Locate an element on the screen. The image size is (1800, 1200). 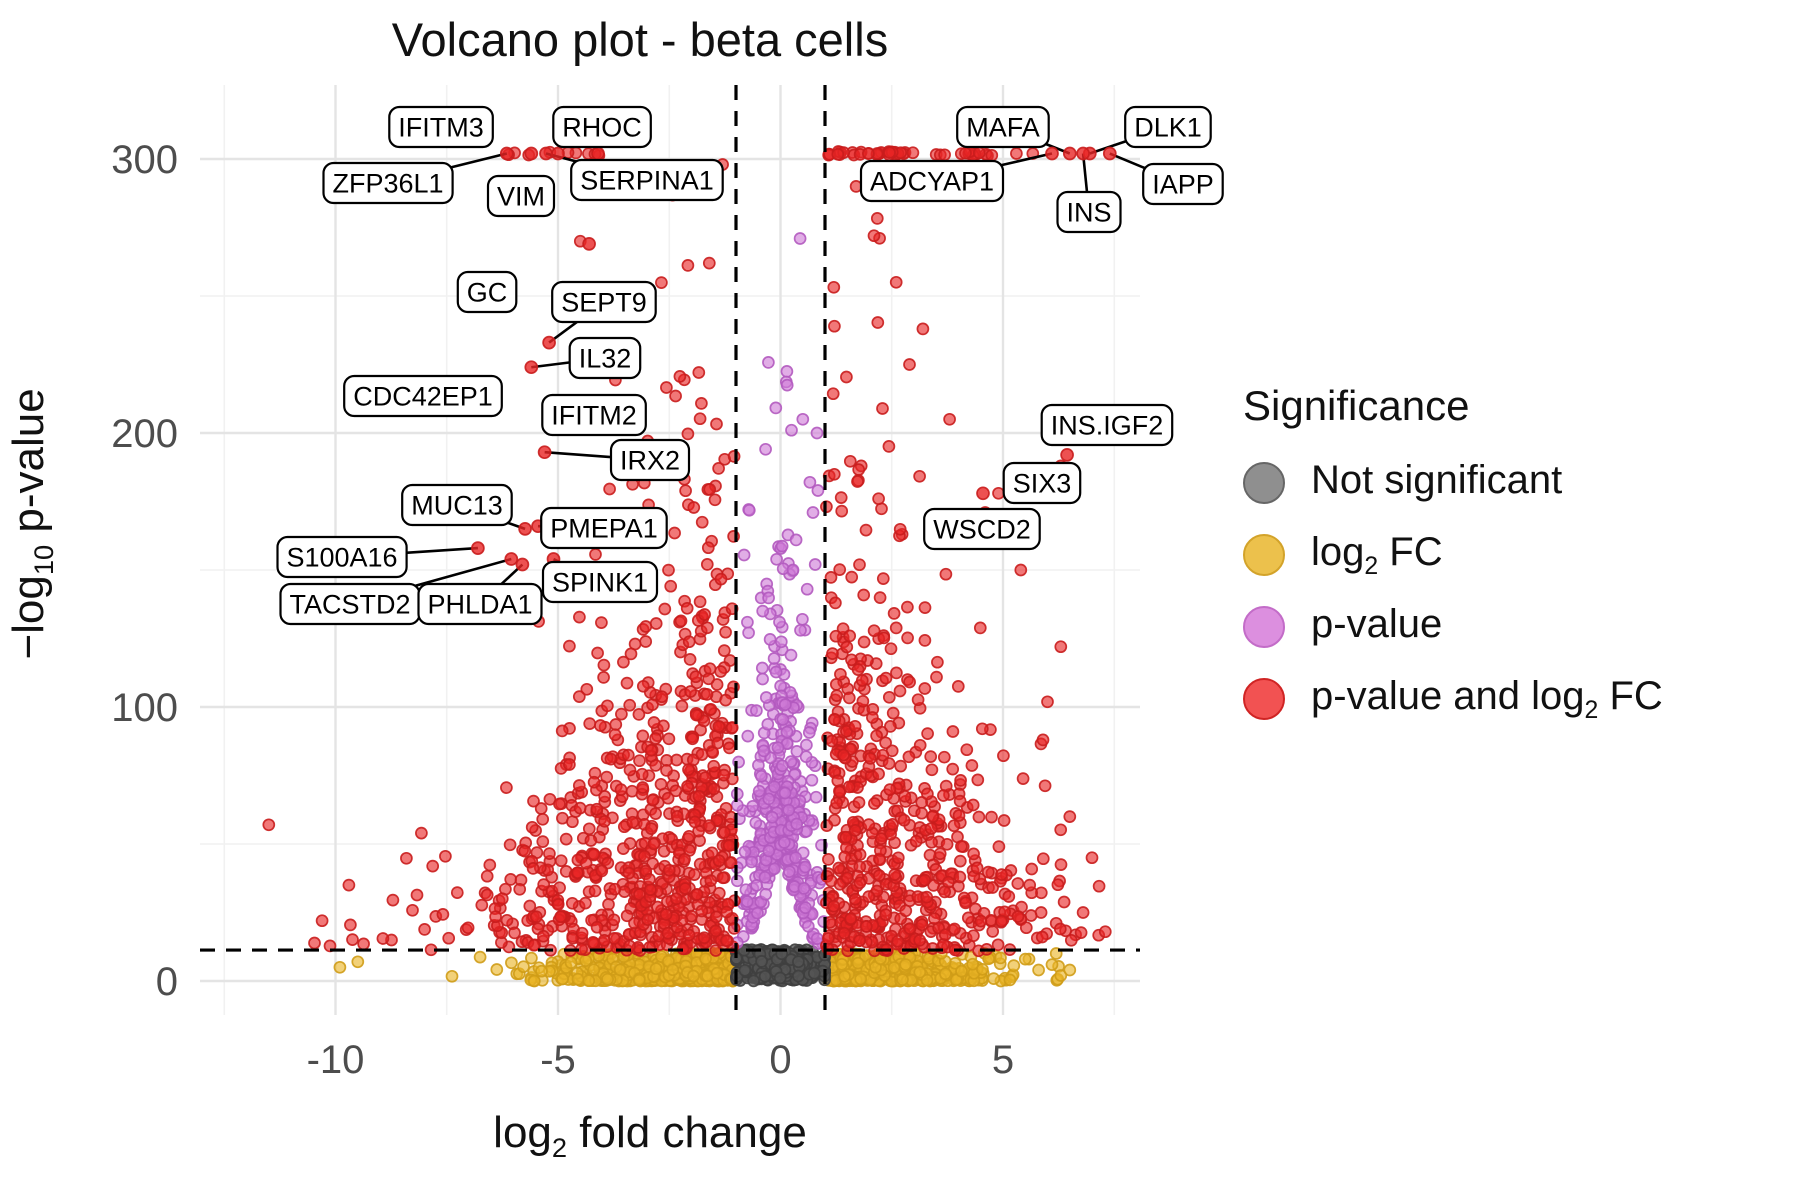
gene-label: IFITM3 is located at coordinates (441, 128).